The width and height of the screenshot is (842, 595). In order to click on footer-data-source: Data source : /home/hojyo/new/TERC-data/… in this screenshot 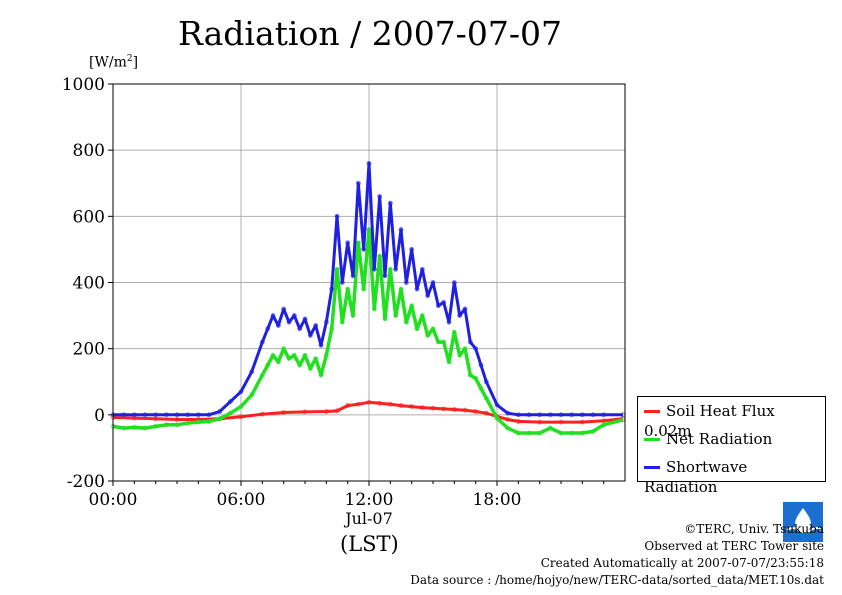, I will do `click(617, 580)`.